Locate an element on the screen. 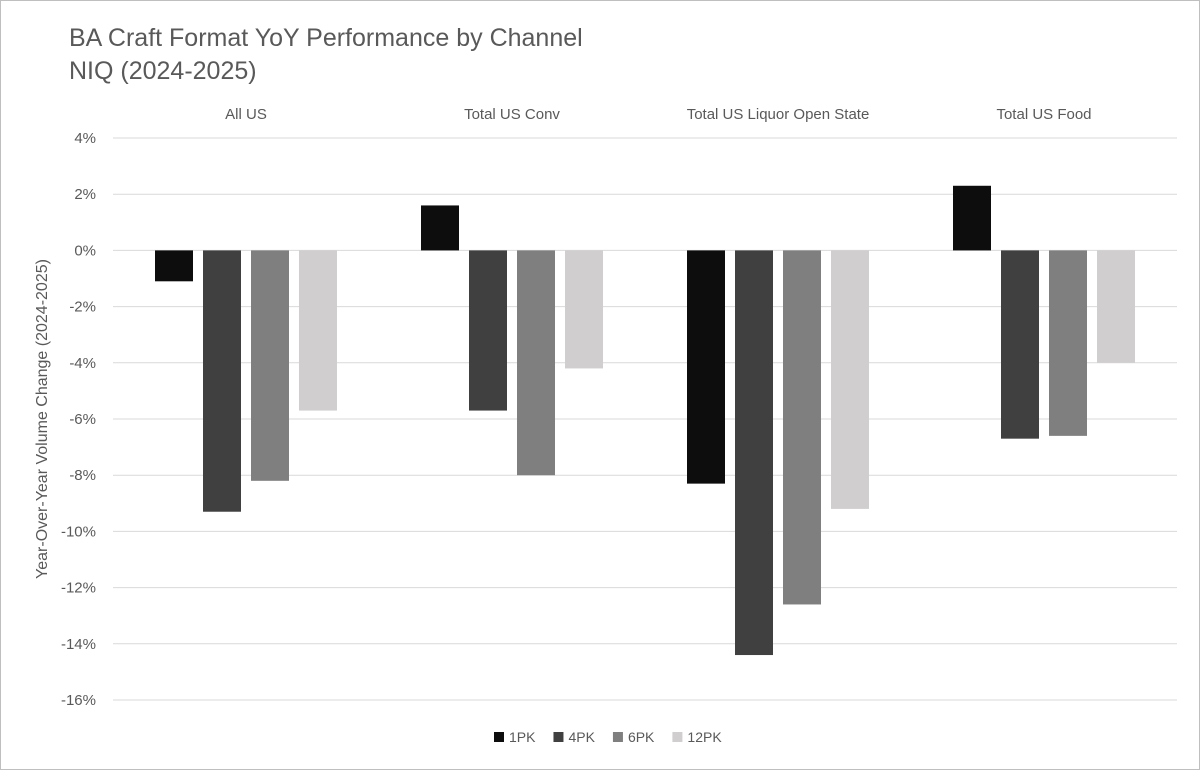 The height and width of the screenshot is (770, 1200). y-tick-label: 4% is located at coordinates (85, 138).